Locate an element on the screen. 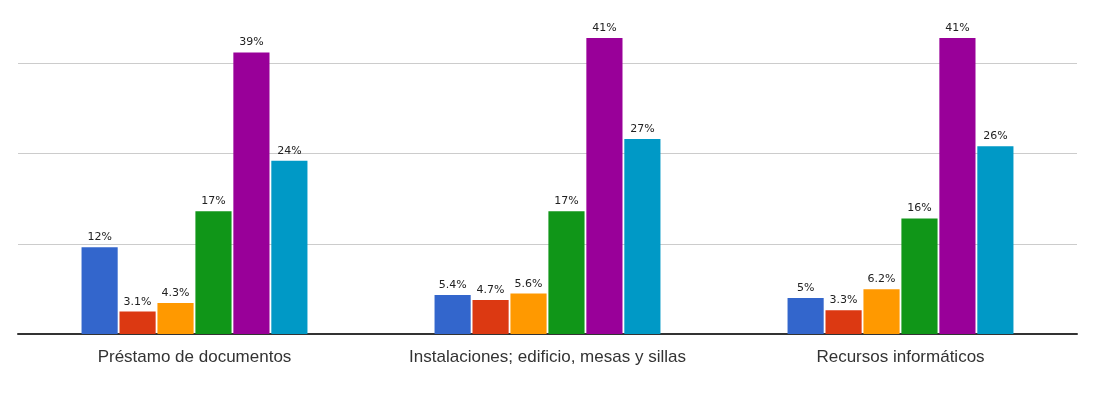 This screenshot has height=412, width=1095. data-label: 5.4% is located at coordinates (452, 285).